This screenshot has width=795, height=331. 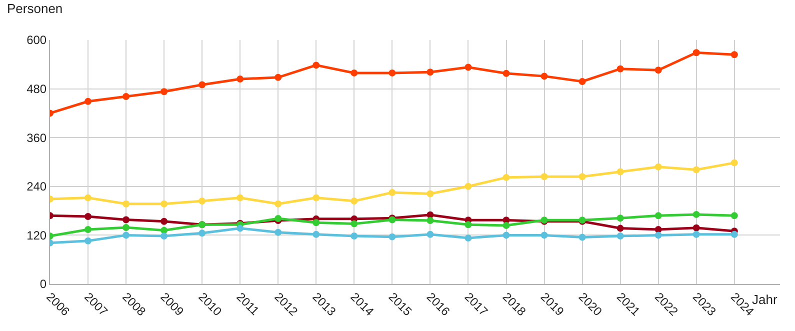 I want to click on x-axis-title: Jahr, so click(x=765, y=299).